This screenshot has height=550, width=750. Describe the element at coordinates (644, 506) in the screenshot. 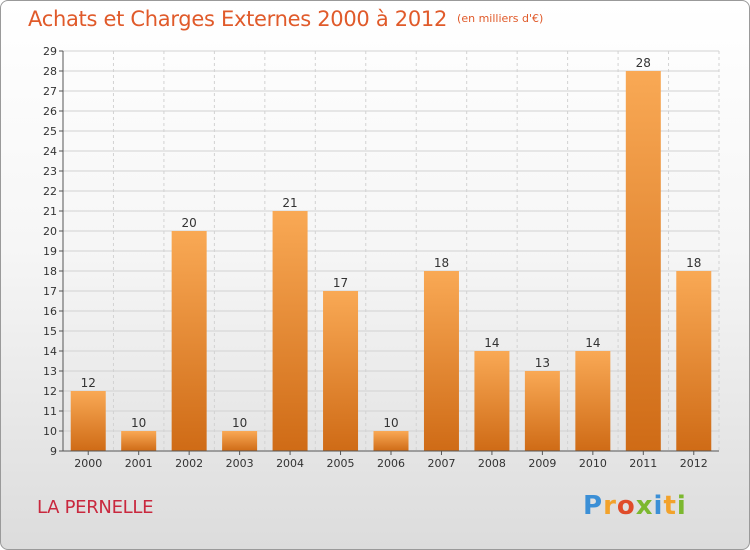

I see `logo-letter: x` at that location.